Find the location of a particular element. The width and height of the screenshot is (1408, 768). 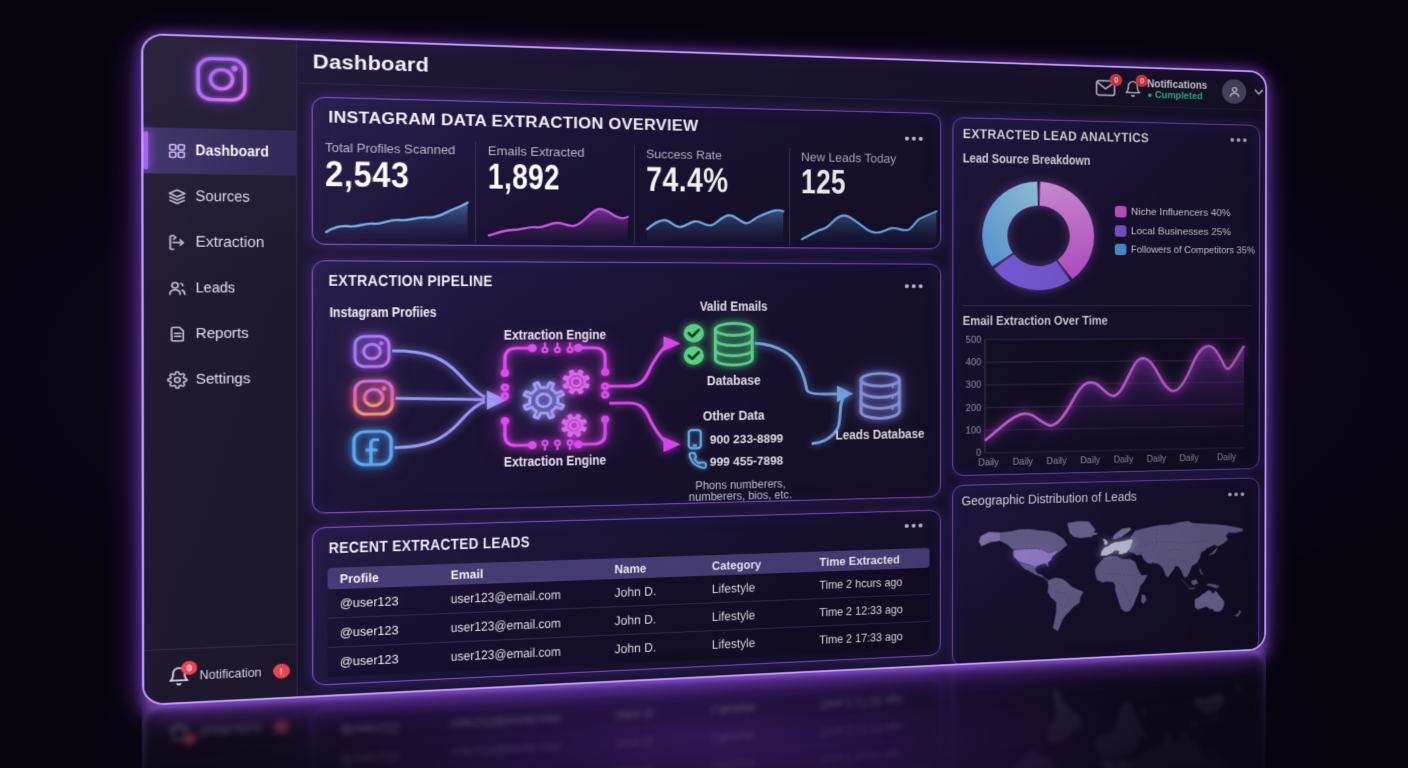

svg-text: numberers, bios, etc. is located at coordinates (740, 496).